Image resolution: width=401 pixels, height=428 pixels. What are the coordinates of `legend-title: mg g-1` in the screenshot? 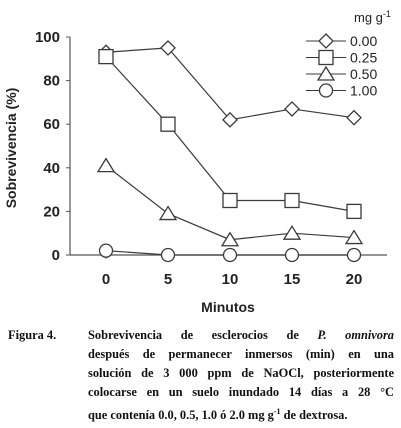 It's located at (372, 17).